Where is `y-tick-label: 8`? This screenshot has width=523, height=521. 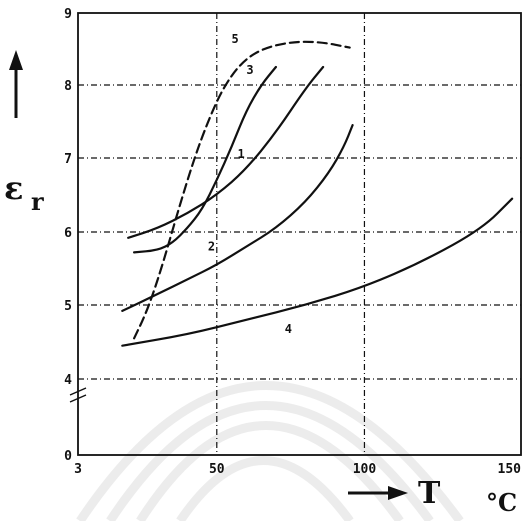 y-tick-label: 8 is located at coordinates (68, 86).